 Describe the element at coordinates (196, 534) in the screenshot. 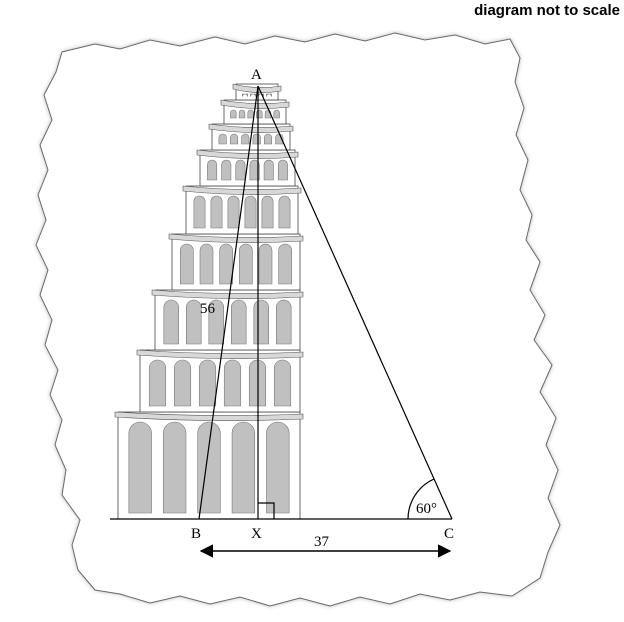

I see `label-b: B` at that location.